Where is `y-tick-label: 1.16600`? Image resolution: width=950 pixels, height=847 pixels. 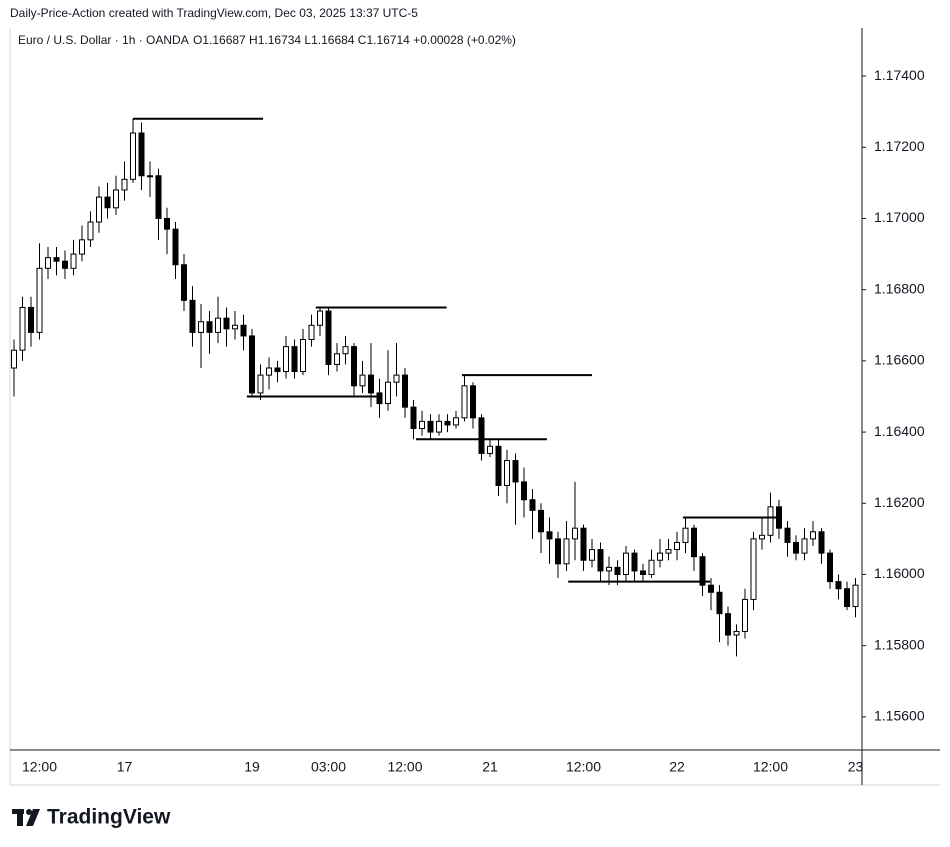 y-tick-label: 1.16600 is located at coordinates (899, 360).